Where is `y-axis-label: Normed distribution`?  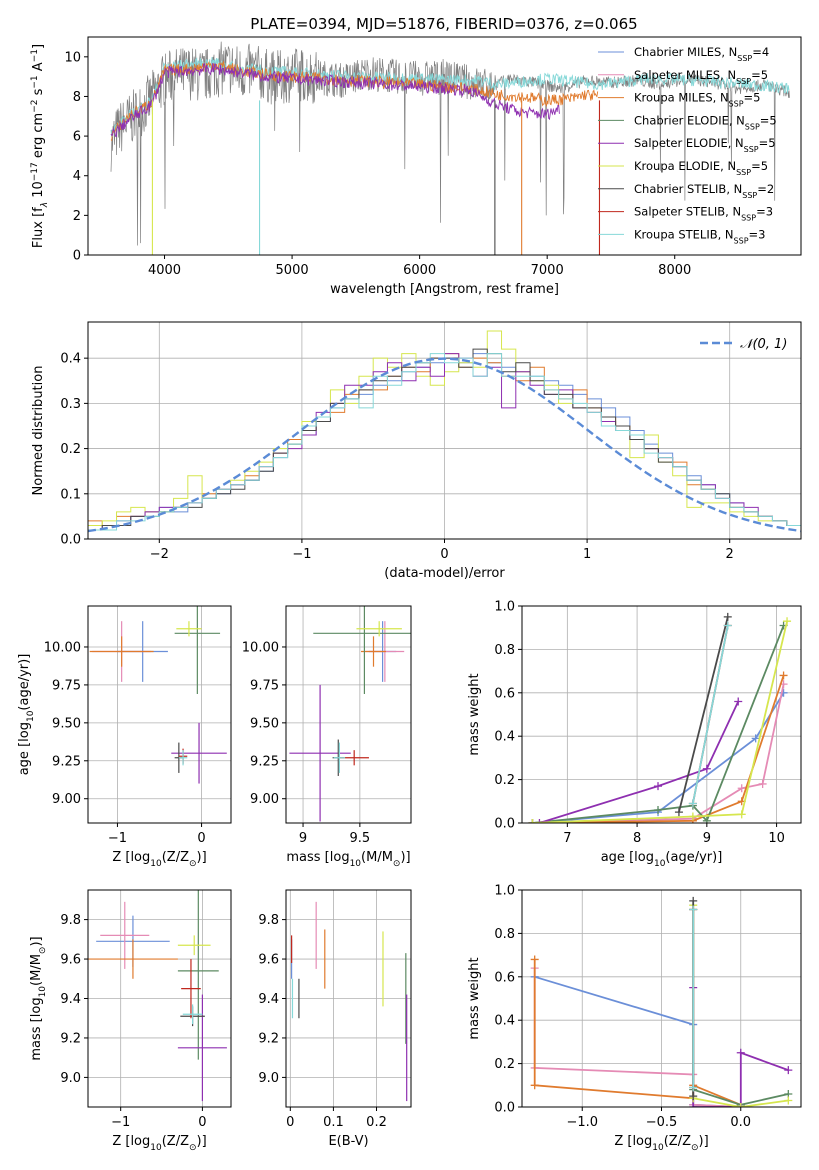 y-axis-label: Normed distribution is located at coordinates (38, 431).